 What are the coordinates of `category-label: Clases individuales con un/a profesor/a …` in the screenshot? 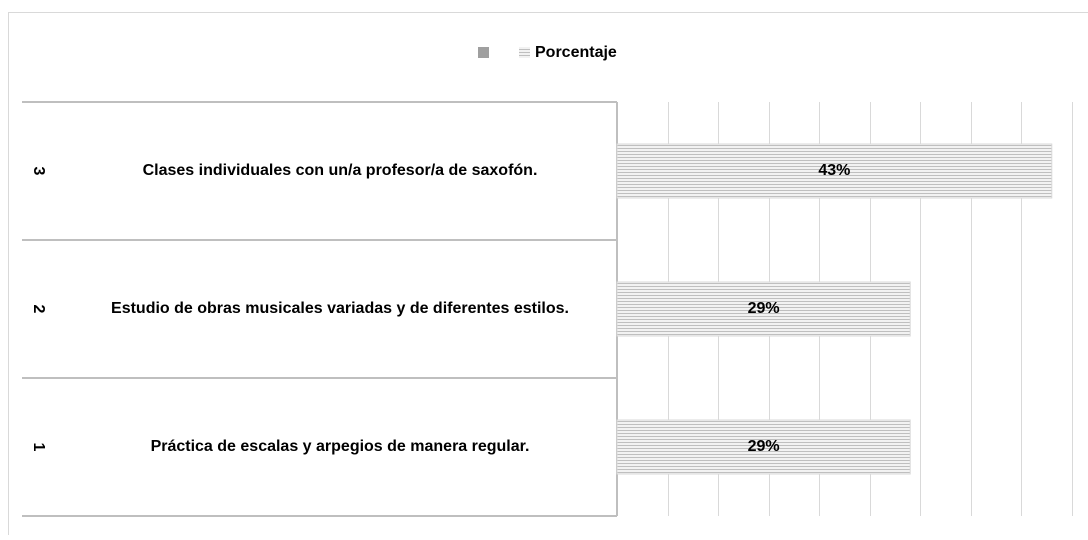 It's located at (340, 171).